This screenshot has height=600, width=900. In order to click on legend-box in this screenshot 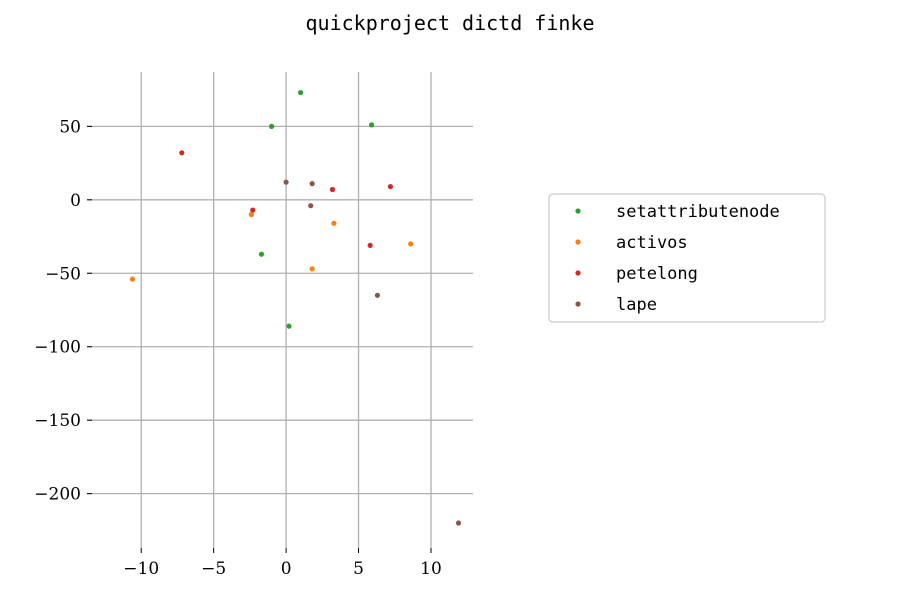, I will do `click(687, 258)`.